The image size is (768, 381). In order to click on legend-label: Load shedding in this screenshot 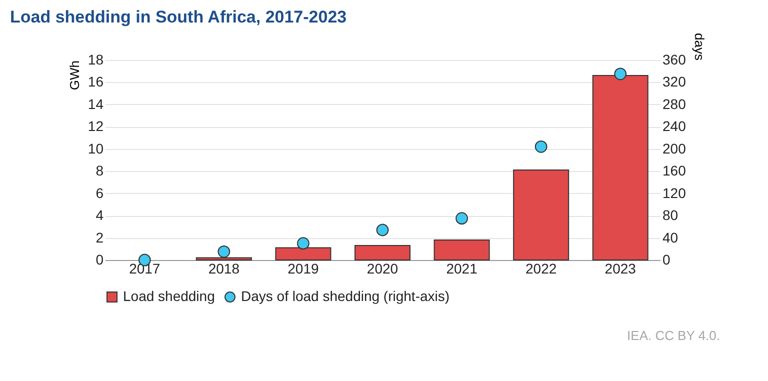, I will do `click(169, 296)`.